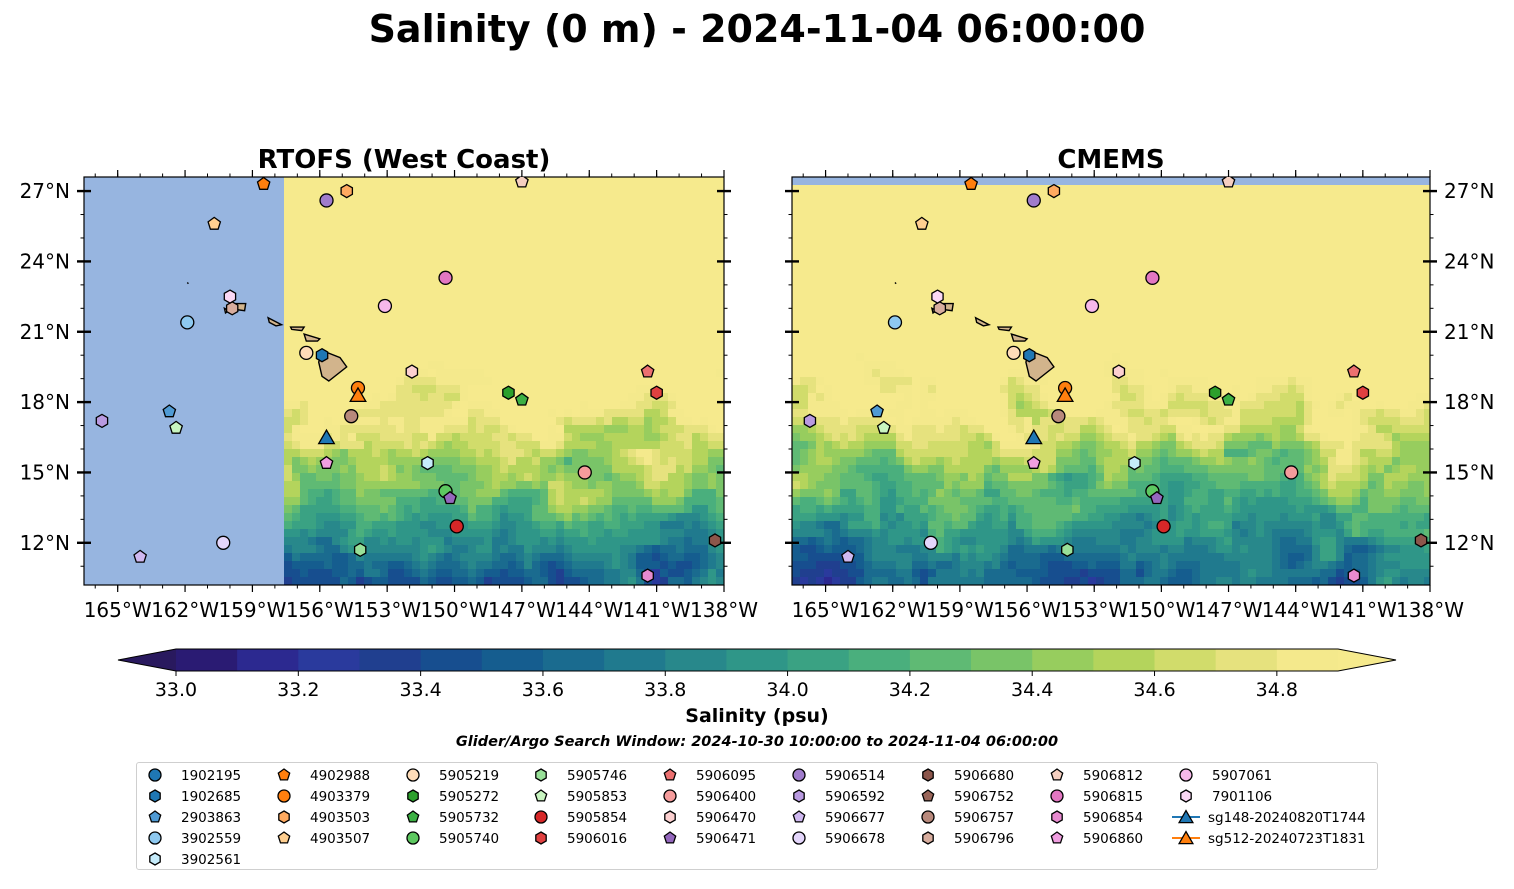 This screenshot has width=1514, height=889. I want to click on legend-entry: 5906470, so click(710, 818).